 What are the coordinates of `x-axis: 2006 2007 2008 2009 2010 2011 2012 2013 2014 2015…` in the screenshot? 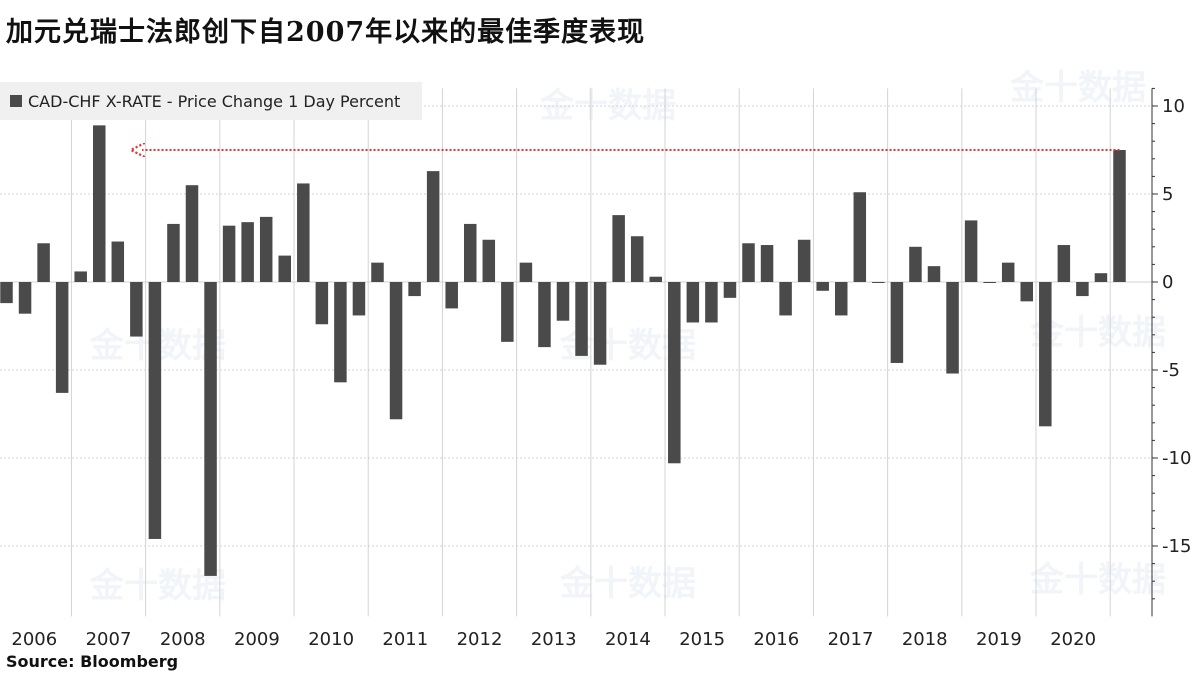 It's located at (553, 639).